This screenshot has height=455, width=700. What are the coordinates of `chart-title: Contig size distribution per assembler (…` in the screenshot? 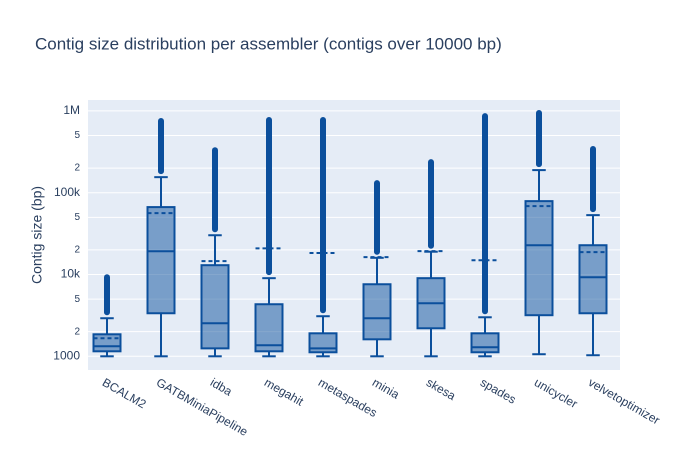 It's located at (268, 43).